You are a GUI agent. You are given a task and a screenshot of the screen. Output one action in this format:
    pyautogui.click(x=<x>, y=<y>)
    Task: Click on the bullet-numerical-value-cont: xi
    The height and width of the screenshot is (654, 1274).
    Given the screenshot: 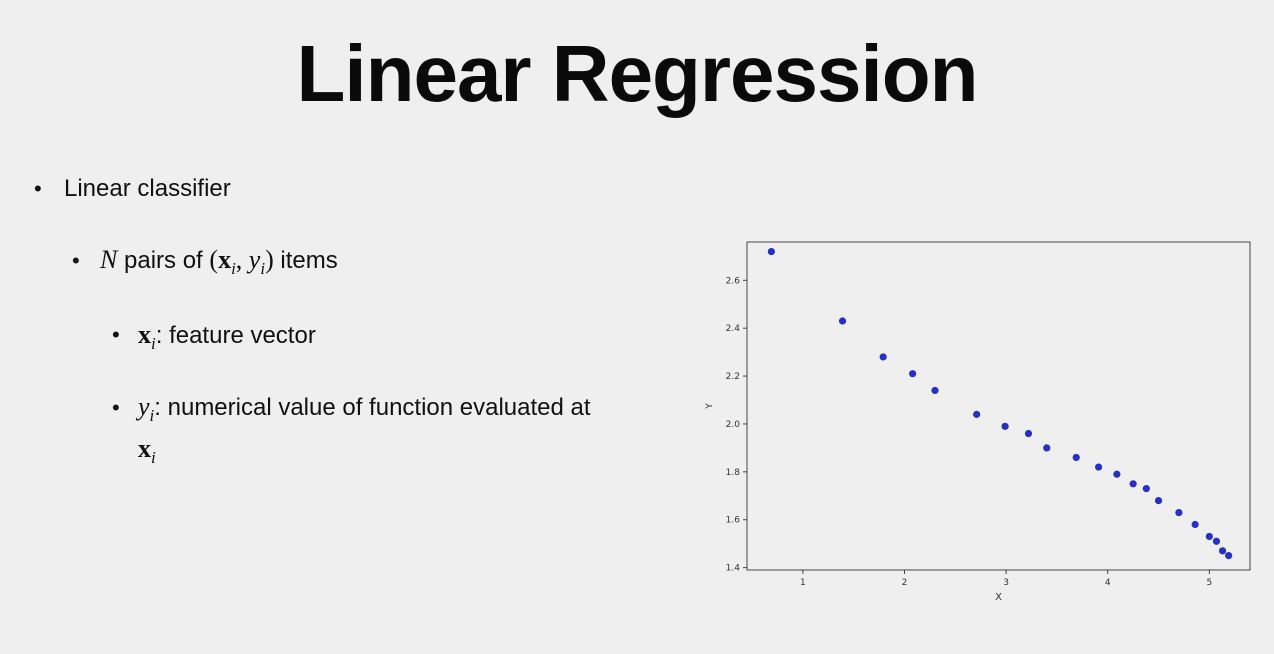 What is the action you would take?
    pyautogui.click(x=147, y=450)
    